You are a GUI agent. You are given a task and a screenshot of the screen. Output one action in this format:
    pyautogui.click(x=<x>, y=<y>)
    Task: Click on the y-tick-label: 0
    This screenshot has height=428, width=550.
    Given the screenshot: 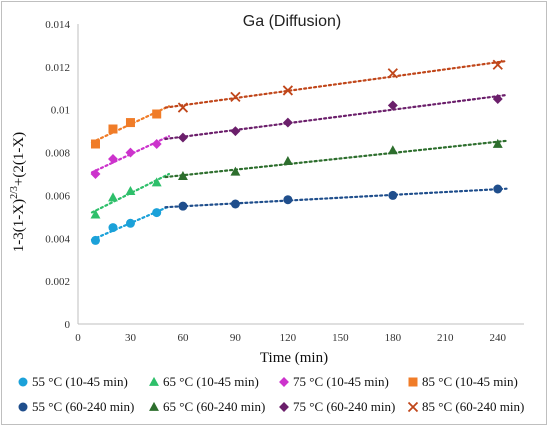 What is the action you would take?
    pyautogui.click(x=68, y=325)
    